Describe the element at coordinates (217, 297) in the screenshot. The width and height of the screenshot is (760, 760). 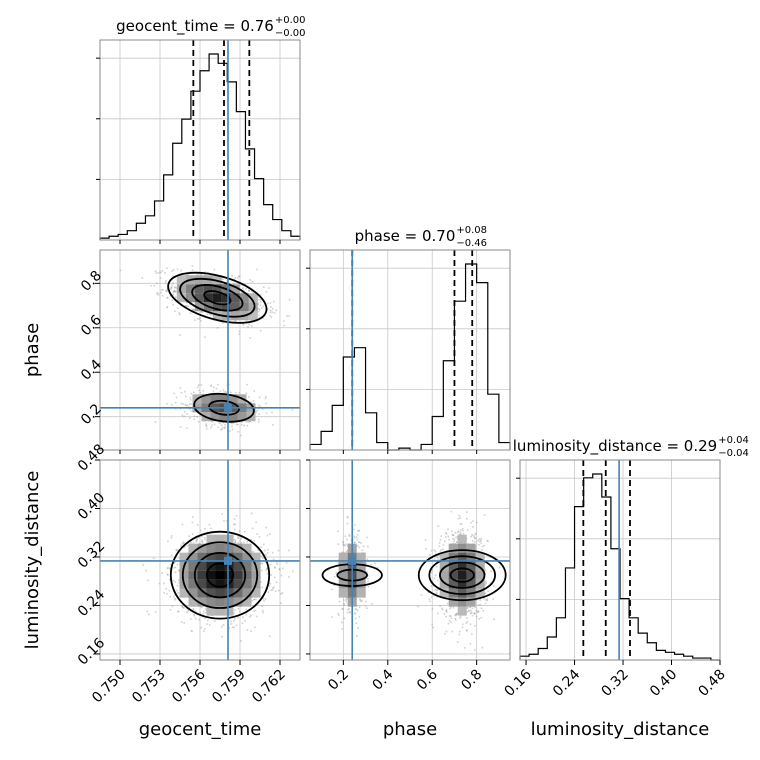
I see `contour-line` at that location.